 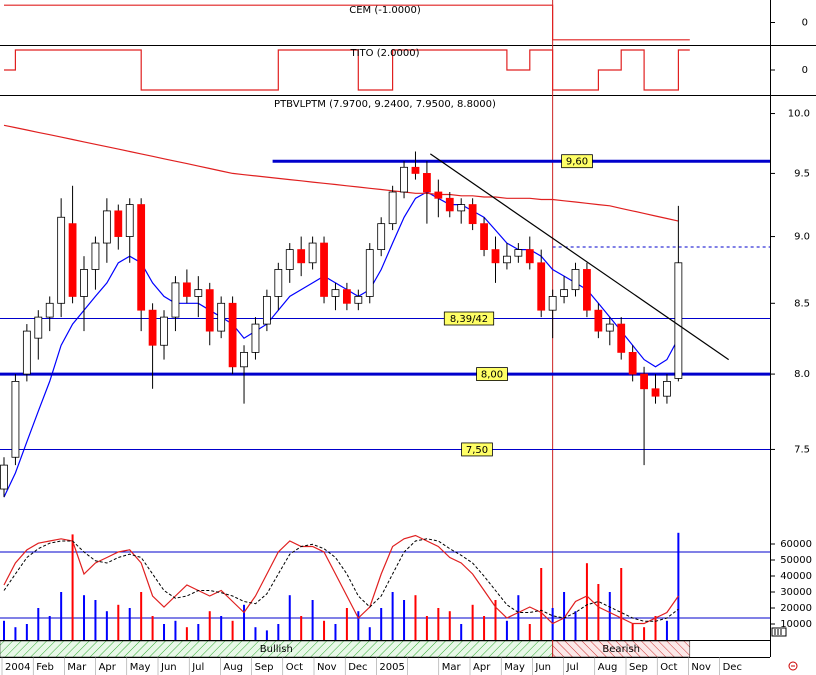 I want to click on panel-title: CEM (-1.0000), so click(x=385, y=10).